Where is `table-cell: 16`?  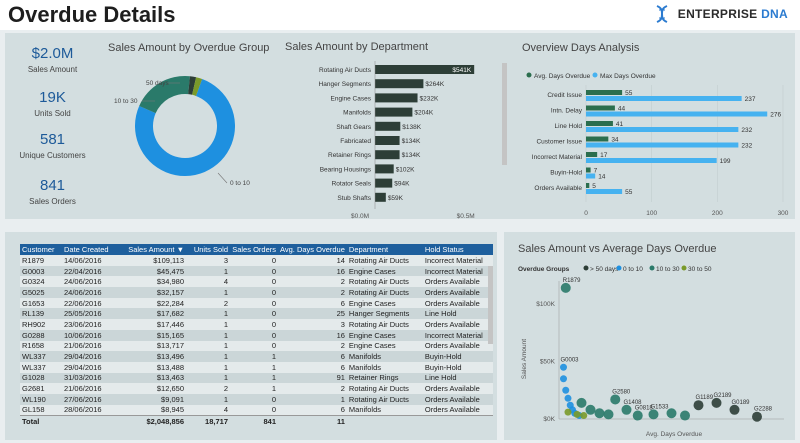 table-cell: 16 is located at coordinates (312, 335).